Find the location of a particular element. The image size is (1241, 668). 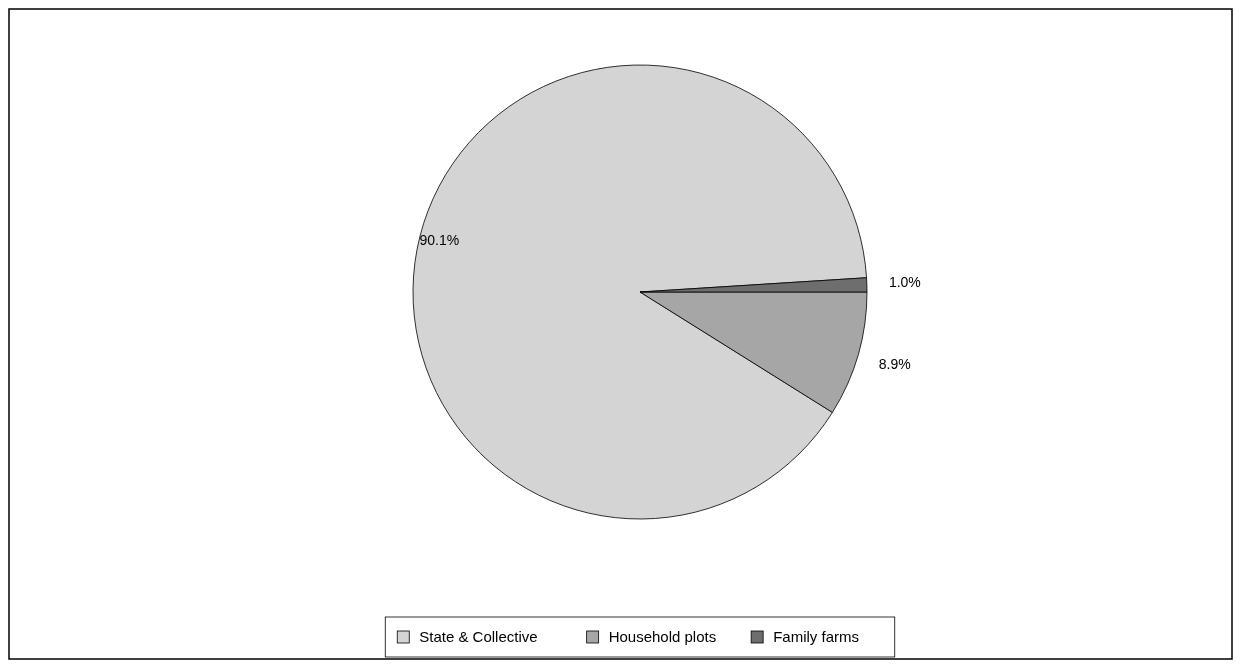

legend-label: Household plots is located at coordinates (662, 636).